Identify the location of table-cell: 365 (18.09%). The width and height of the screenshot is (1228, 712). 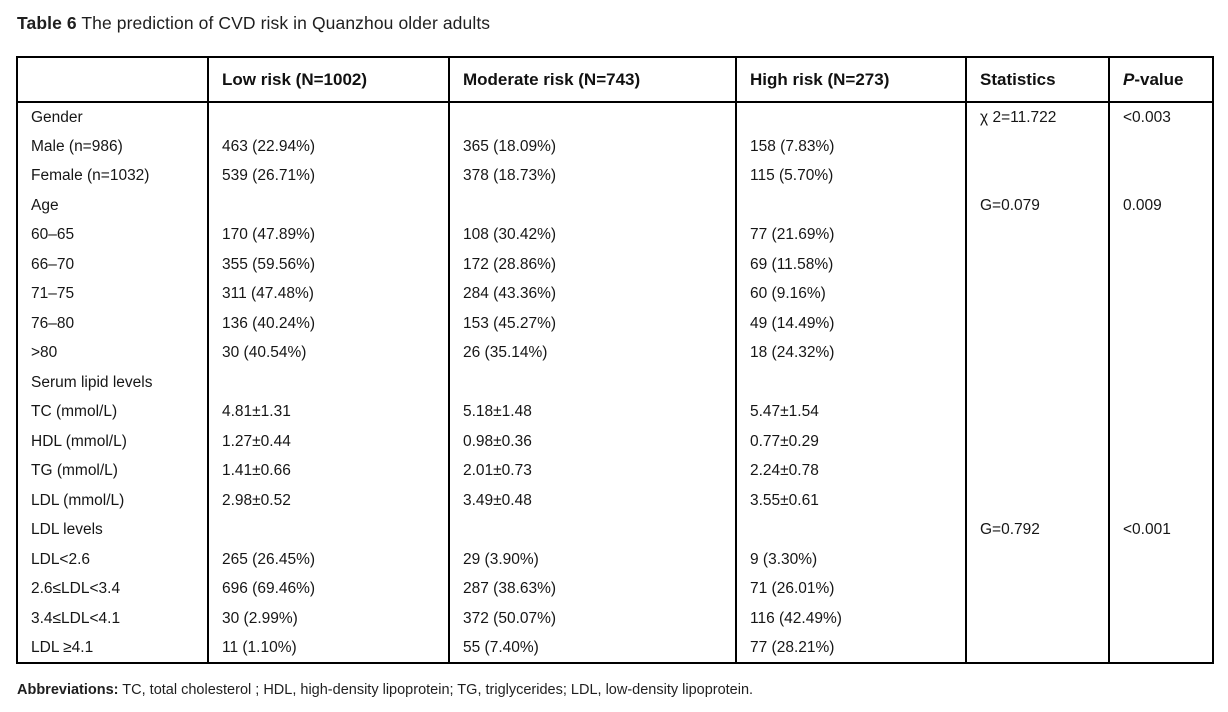
(592, 146).